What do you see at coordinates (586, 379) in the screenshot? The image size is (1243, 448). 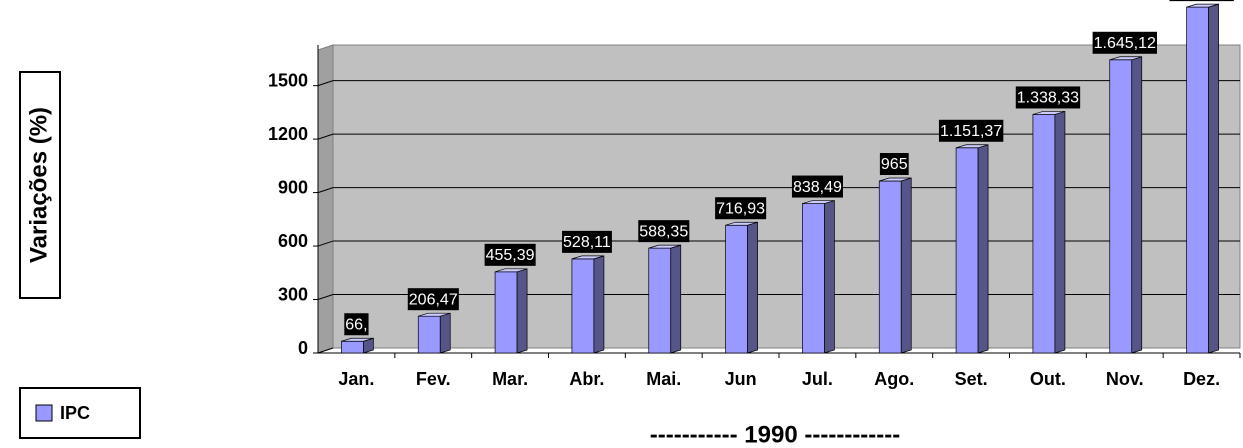 I see `x-tick-label: Abr.` at bounding box center [586, 379].